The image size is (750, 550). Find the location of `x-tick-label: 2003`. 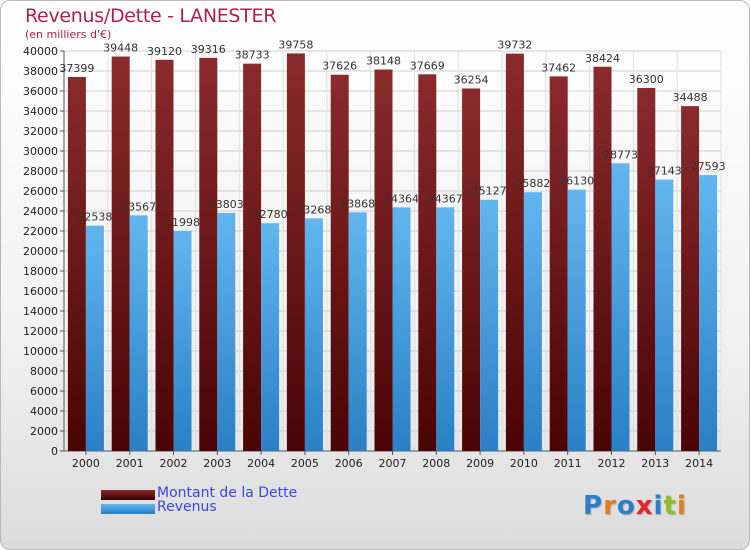

x-tick-label: 2003 is located at coordinates (217, 463).